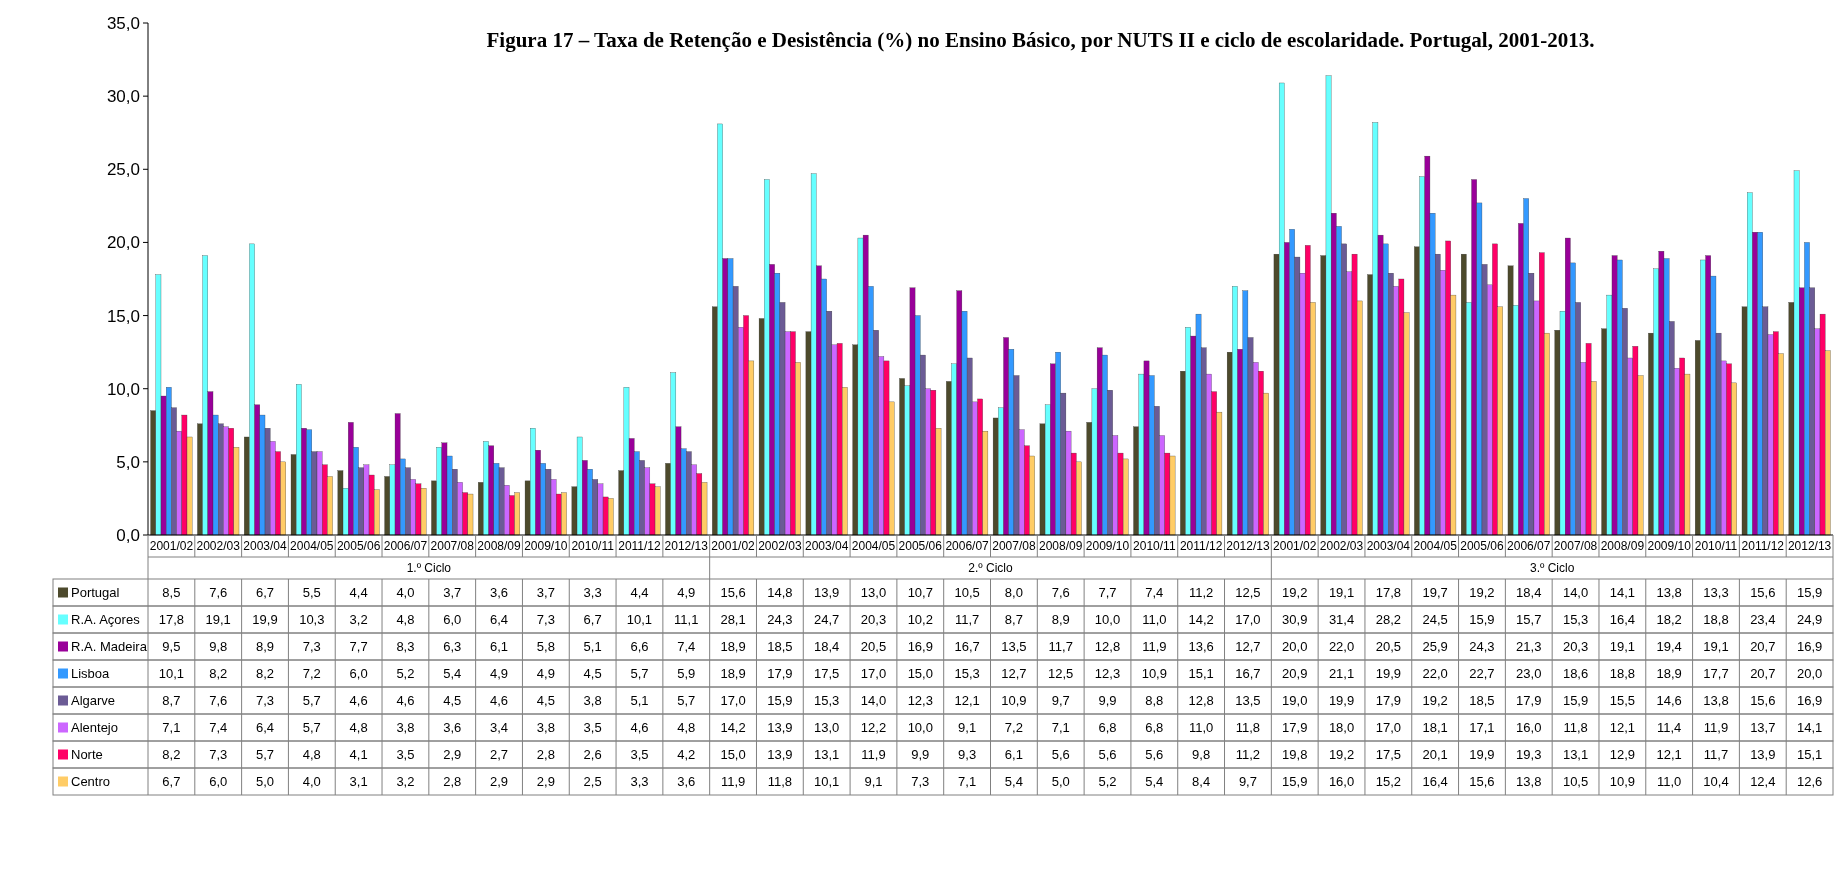 This screenshot has width=1845, height=880. Describe the element at coordinates (499, 728) in the screenshot. I see `data-label: 3,4` at that location.